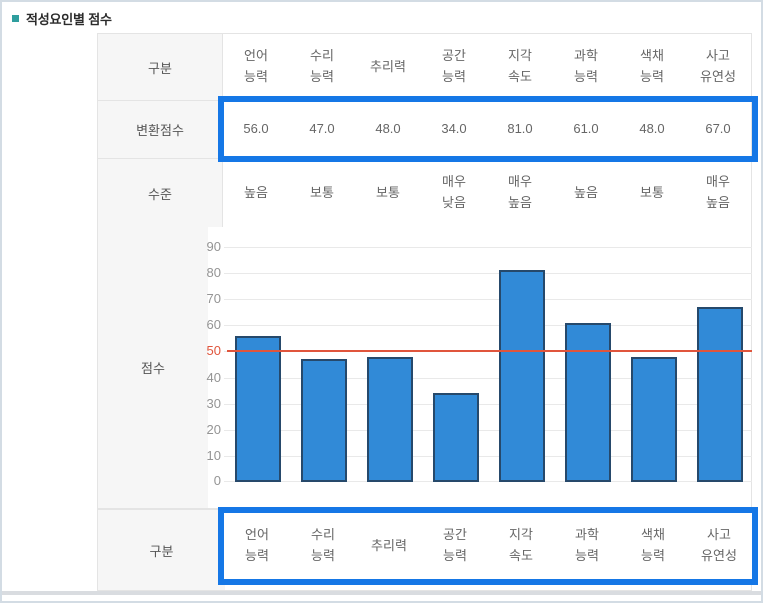  I want to click on bottom-divider, so click(381, 593).